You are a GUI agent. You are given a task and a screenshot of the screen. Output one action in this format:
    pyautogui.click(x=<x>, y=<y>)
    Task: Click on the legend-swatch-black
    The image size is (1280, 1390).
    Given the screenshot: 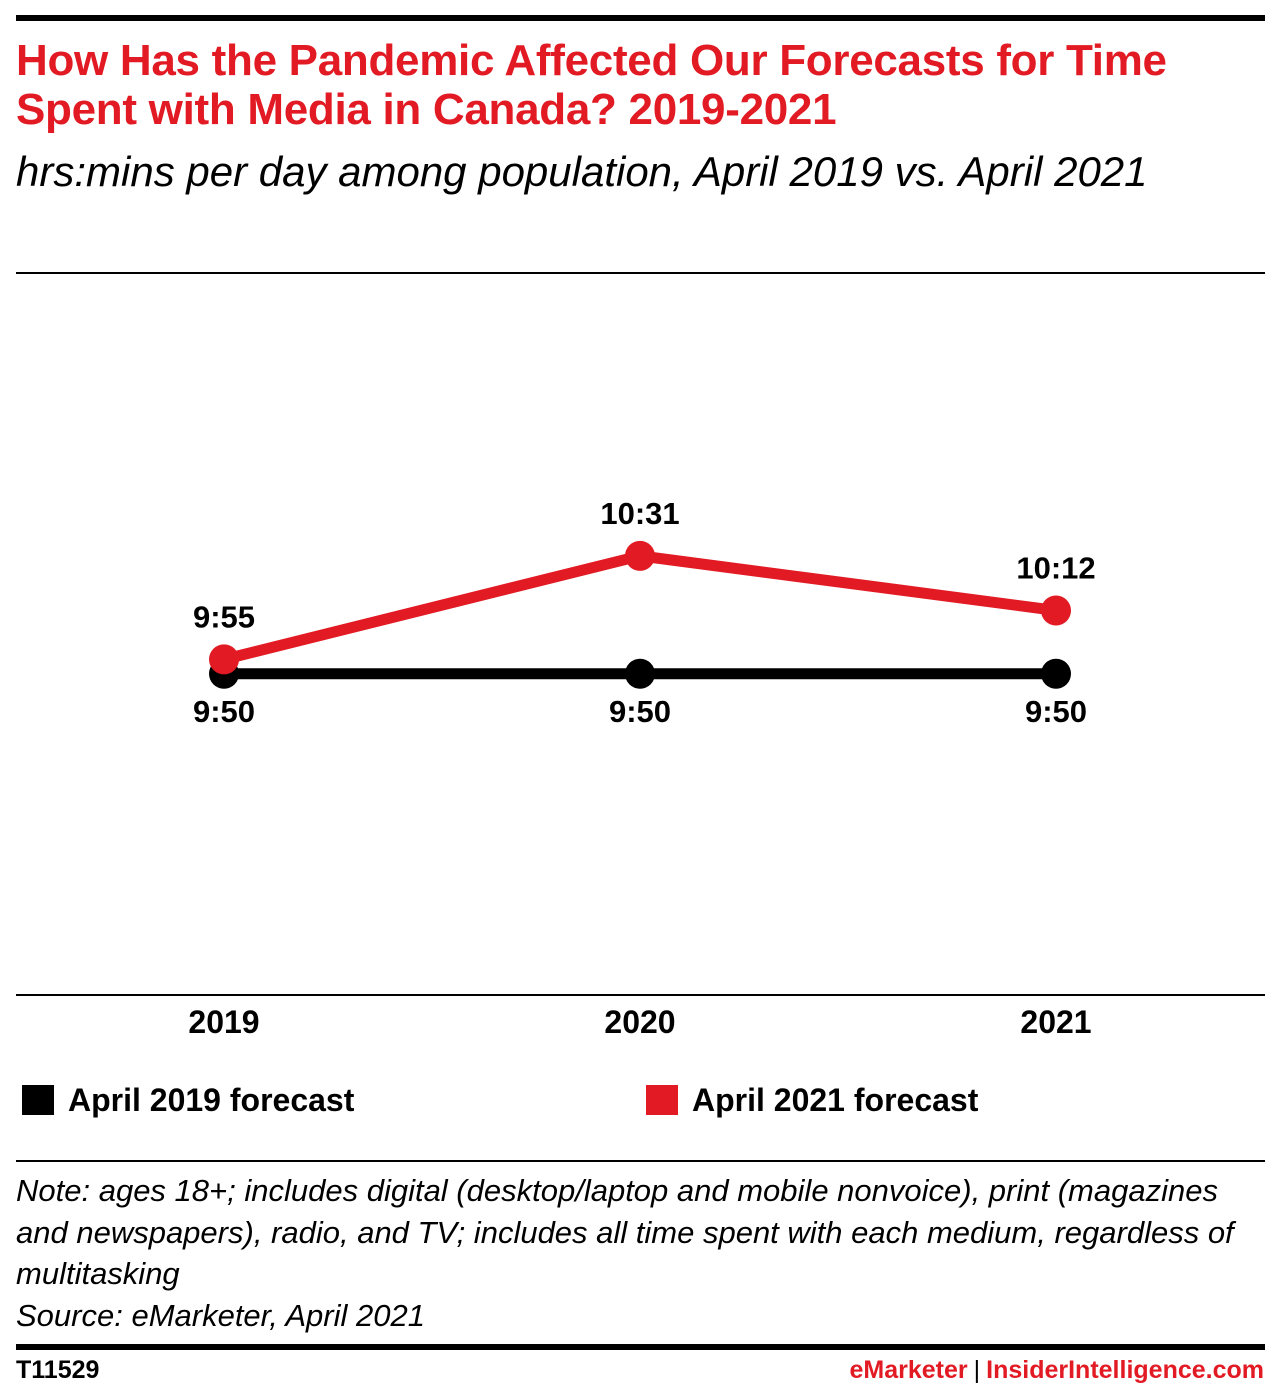 What is the action you would take?
    pyautogui.click(x=38, y=1100)
    